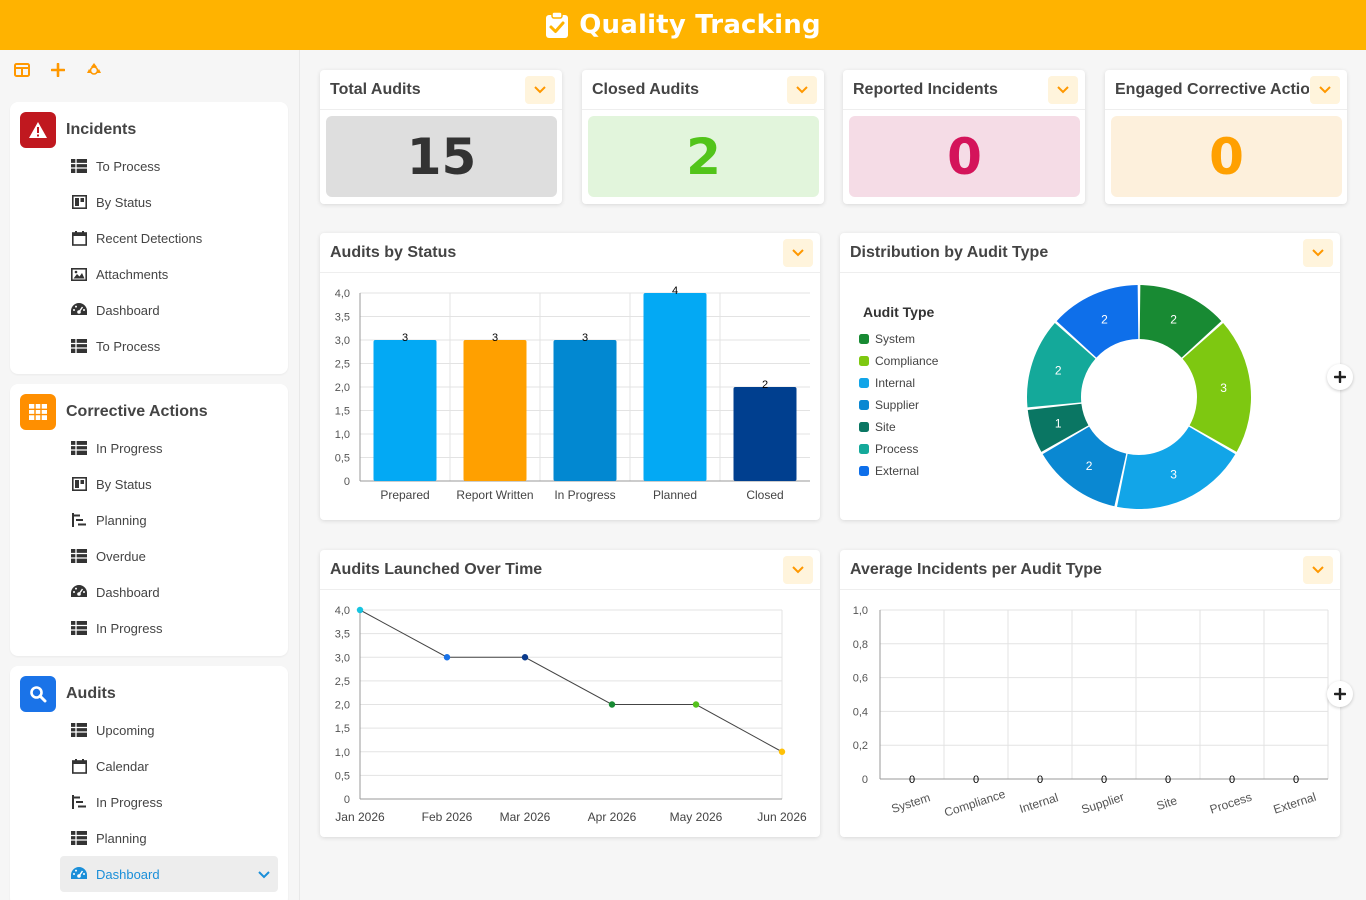  I want to click on sidebar-layout-icon, so click(22, 71).